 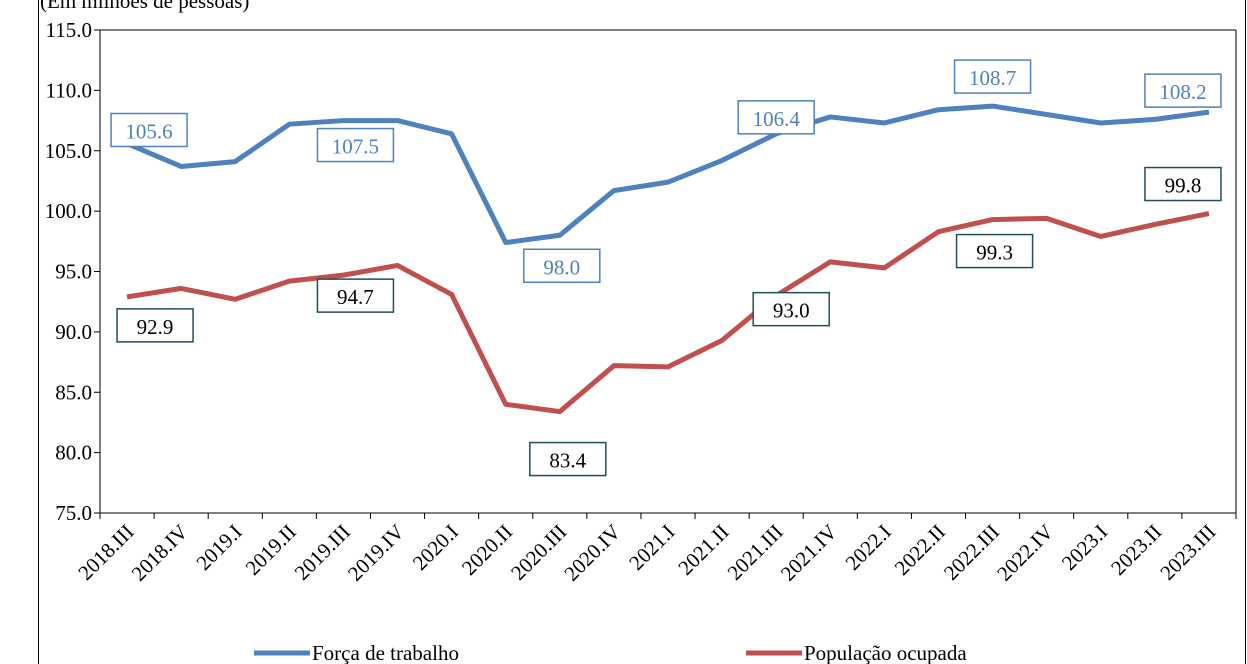 What do you see at coordinates (69, 90) in the screenshot?
I see `y-tick-label: 110.0` at bounding box center [69, 90].